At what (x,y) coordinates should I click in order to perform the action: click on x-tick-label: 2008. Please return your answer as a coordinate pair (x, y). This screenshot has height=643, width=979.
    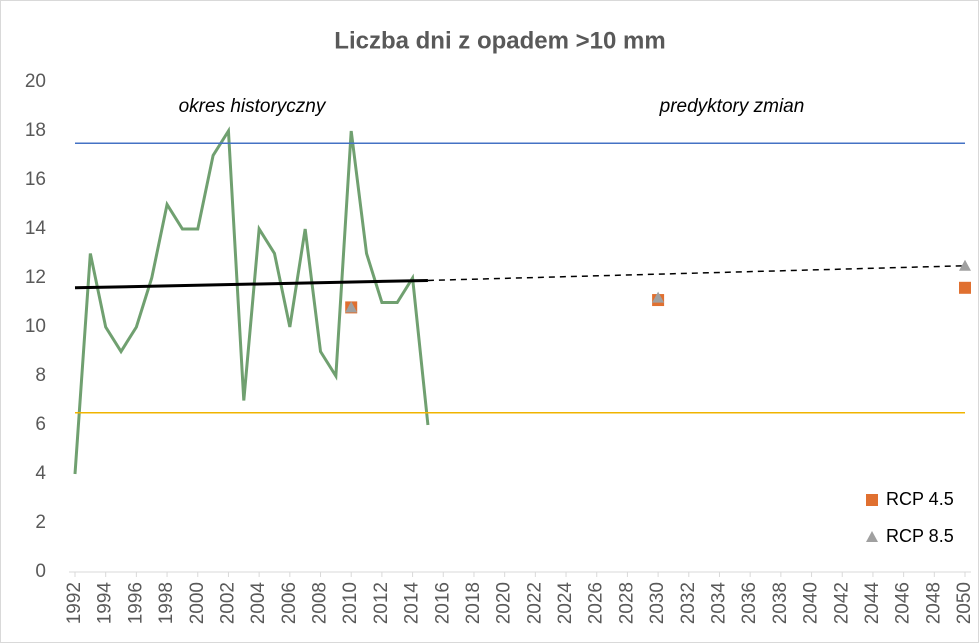
    Looking at the image, I should click on (320, 603).